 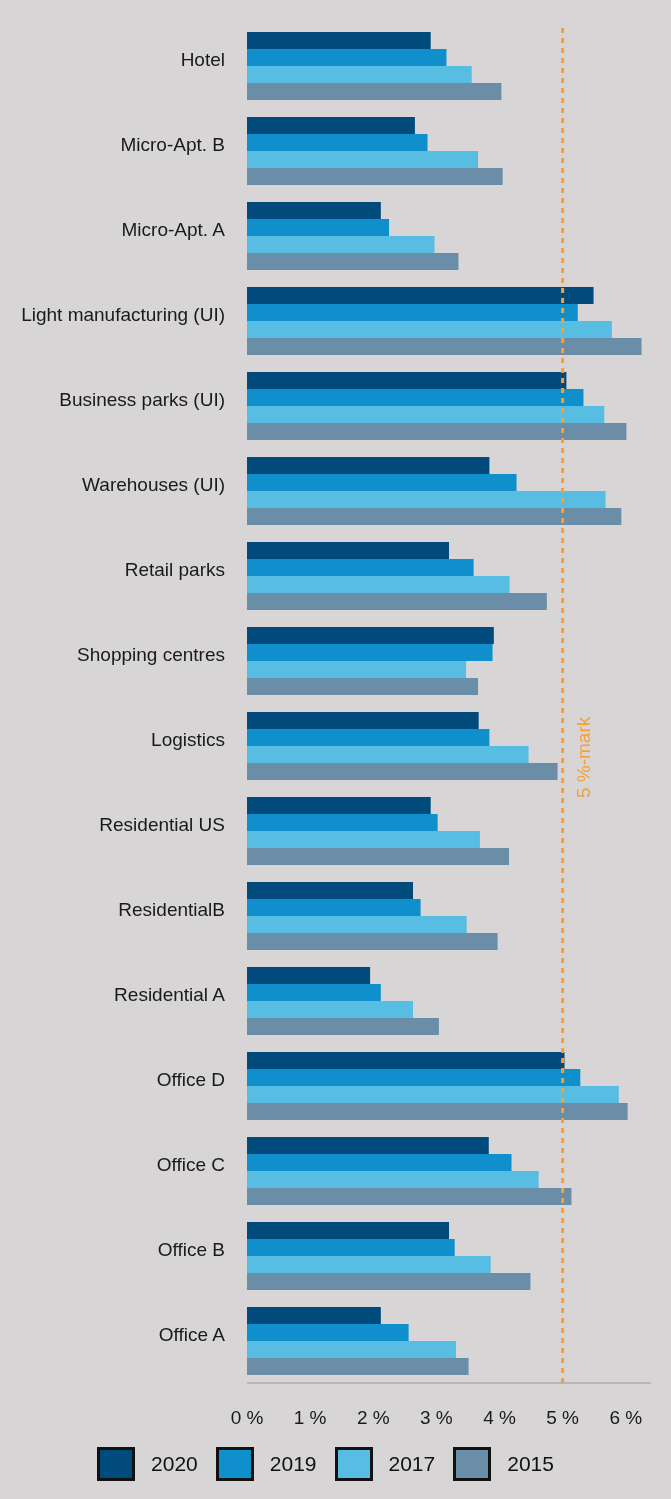 What do you see at coordinates (583, 757) in the screenshot?
I see `ref-line-label: 5 %-mark` at bounding box center [583, 757].